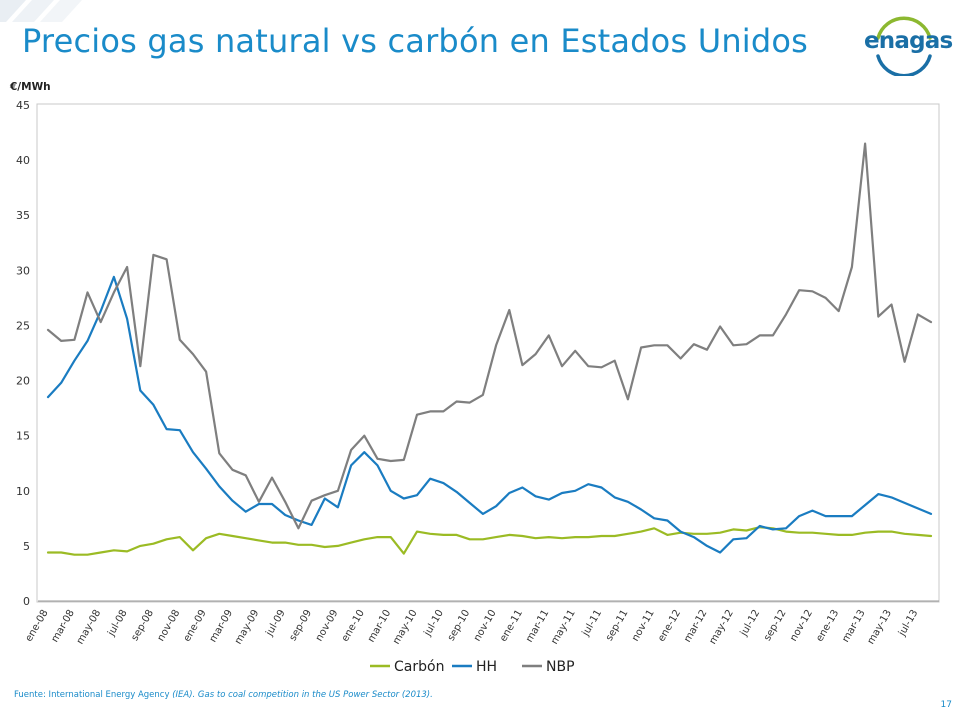  What do you see at coordinates (142, 625) in the screenshot?
I see `x-tick-label: sep-08` at bounding box center [142, 625].